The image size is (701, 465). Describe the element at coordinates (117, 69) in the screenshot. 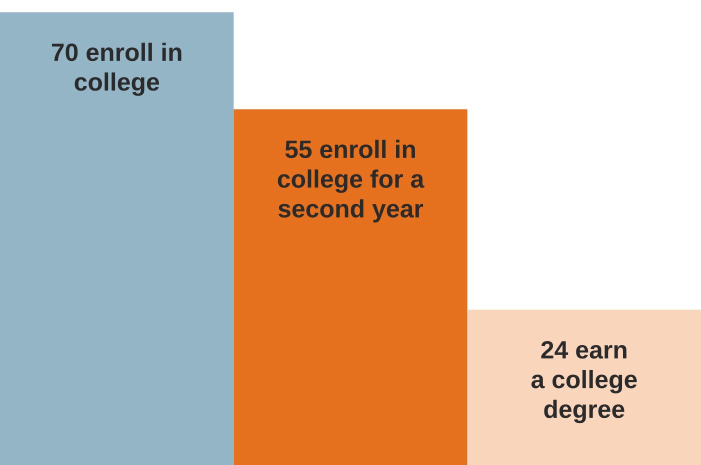

I see `data-label: 70 enroll in college` at that location.